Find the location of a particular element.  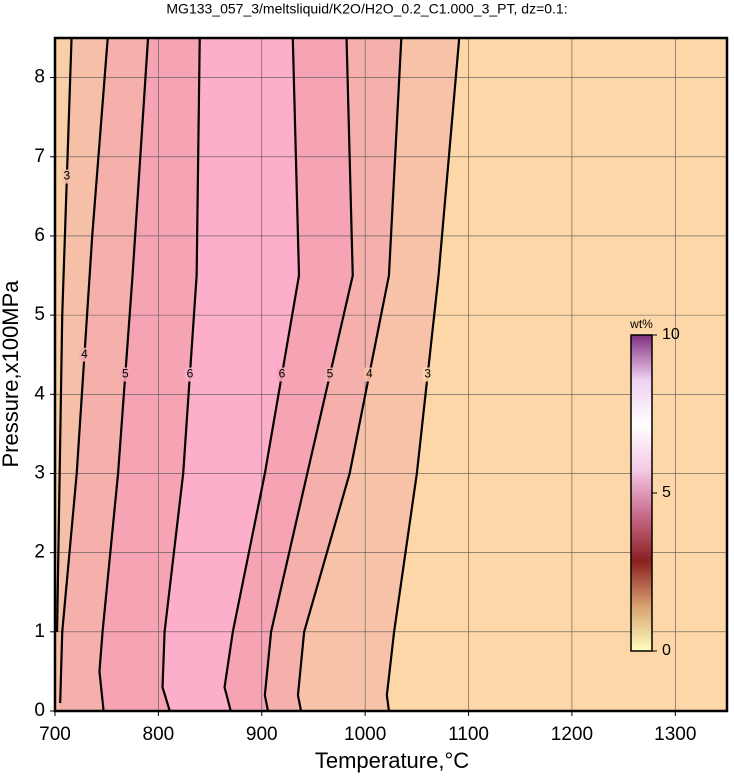

y-tick-label: 5 is located at coordinates (39, 314).